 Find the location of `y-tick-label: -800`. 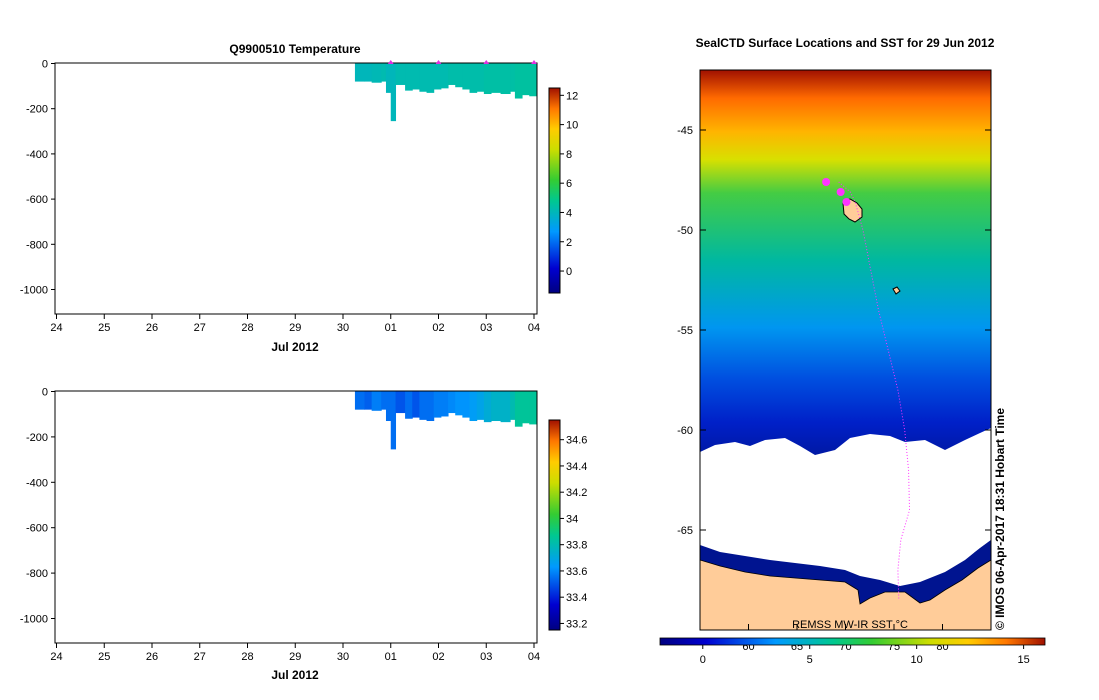

y-tick-label: -800 is located at coordinates (37, 574).